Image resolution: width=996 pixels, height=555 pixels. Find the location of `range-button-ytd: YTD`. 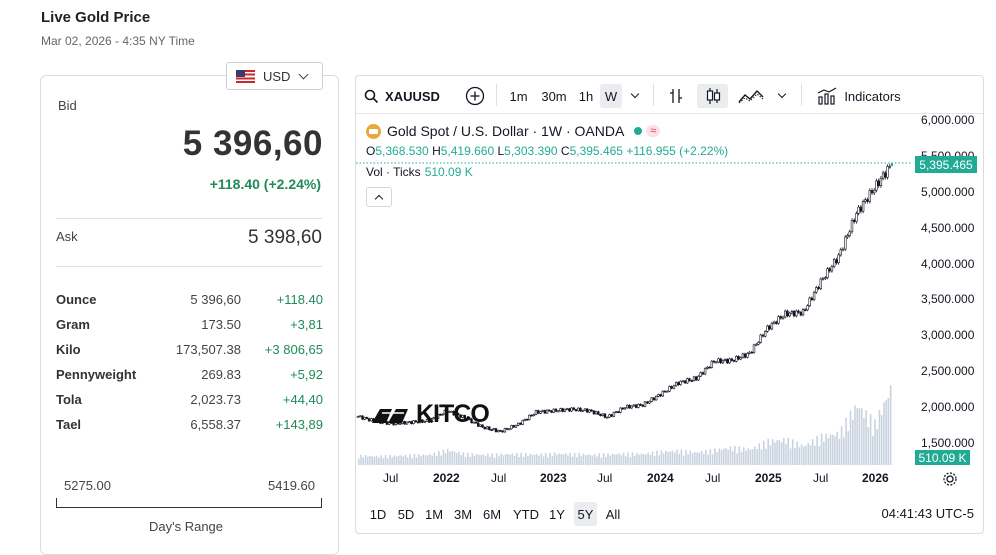

range-button-ytd: YTD is located at coordinates (526, 514).